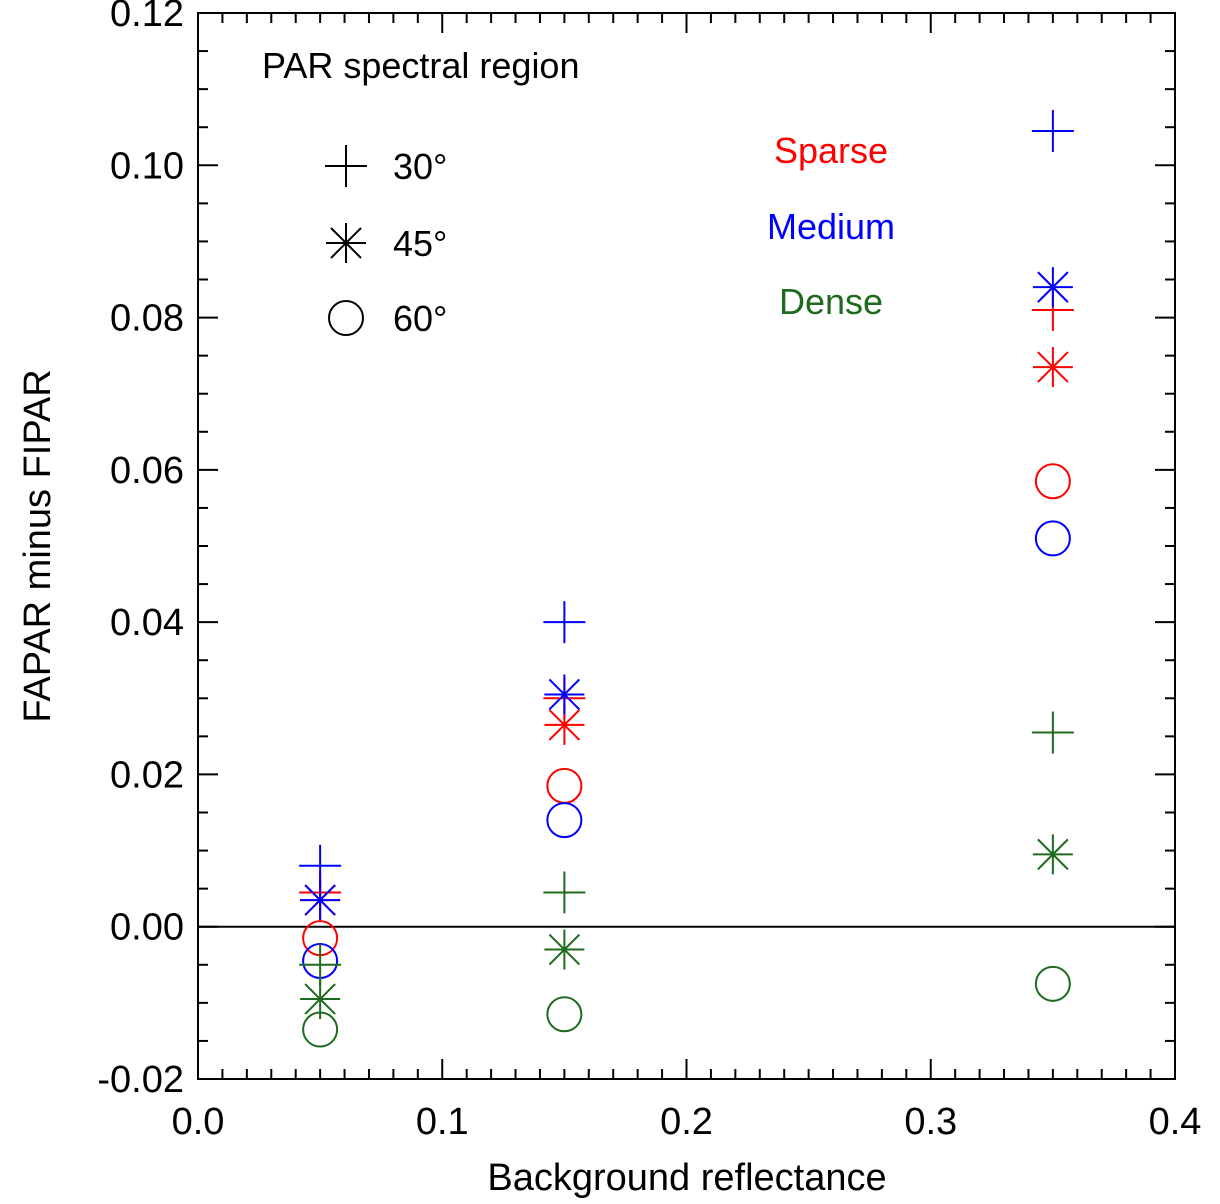 The image size is (1220, 1204). What do you see at coordinates (38, 545) in the screenshot?
I see `y-axis-title: FAPAR minus FIPAR` at bounding box center [38, 545].